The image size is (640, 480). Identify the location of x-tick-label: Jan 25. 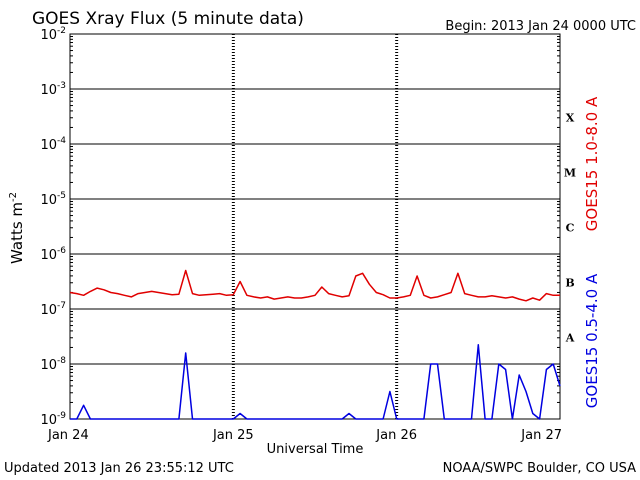
(233, 435).